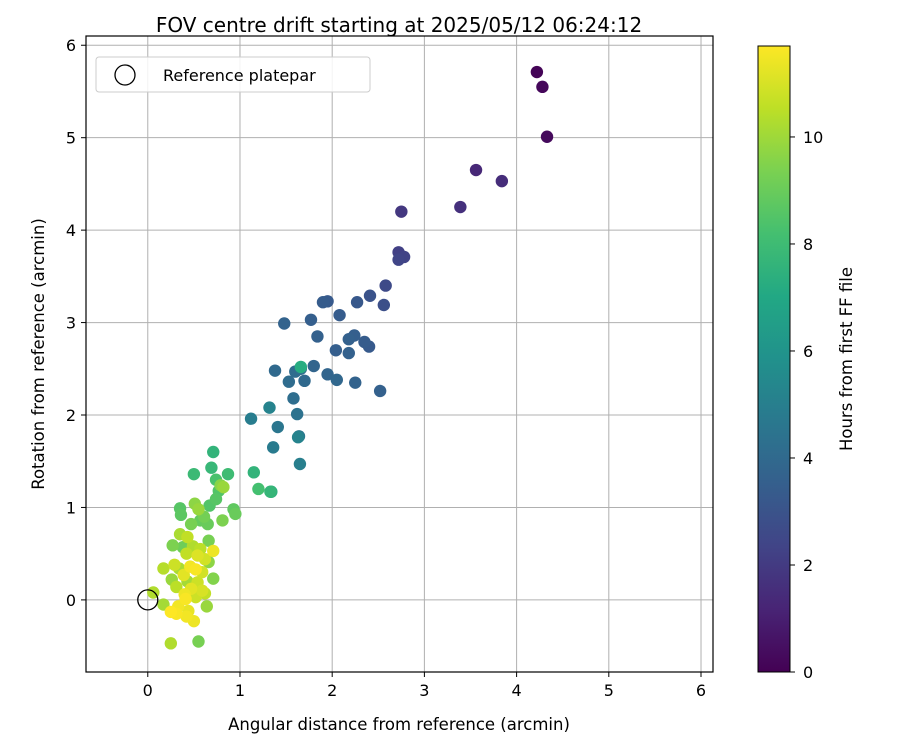  I want to click on x-tick-label: 6, so click(701, 690).